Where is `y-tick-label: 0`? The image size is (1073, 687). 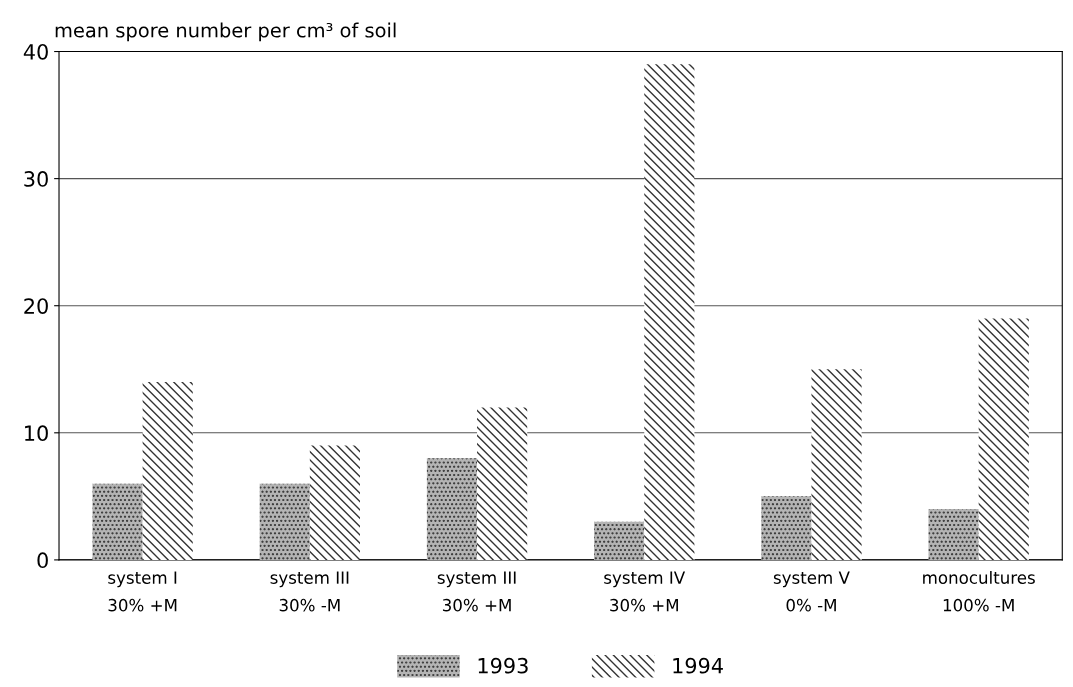
y-tick-label: 0 is located at coordinates (42, 560).